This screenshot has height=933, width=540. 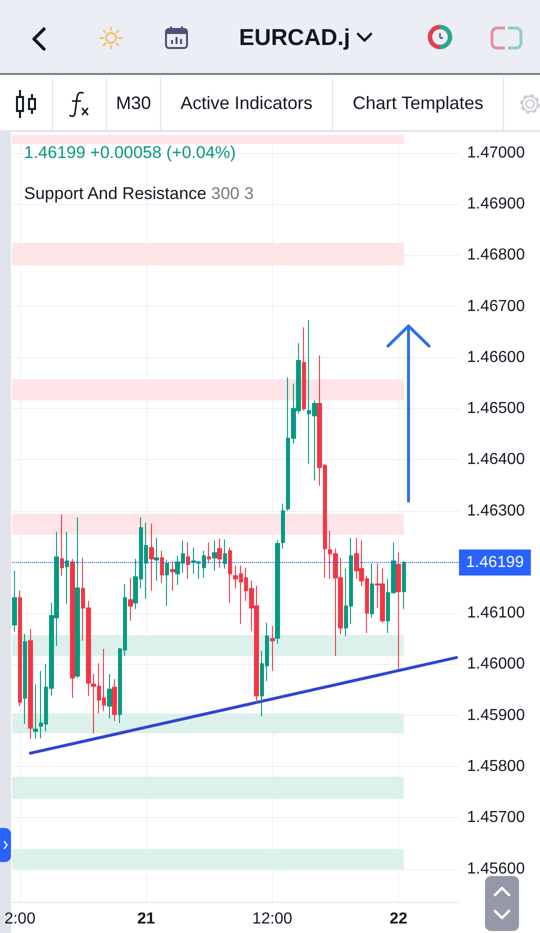 What do you see at coordinates (496, 715) in the screenshot?
I see `y-tick-label: 1.45900` at bounding box center [496, 715].